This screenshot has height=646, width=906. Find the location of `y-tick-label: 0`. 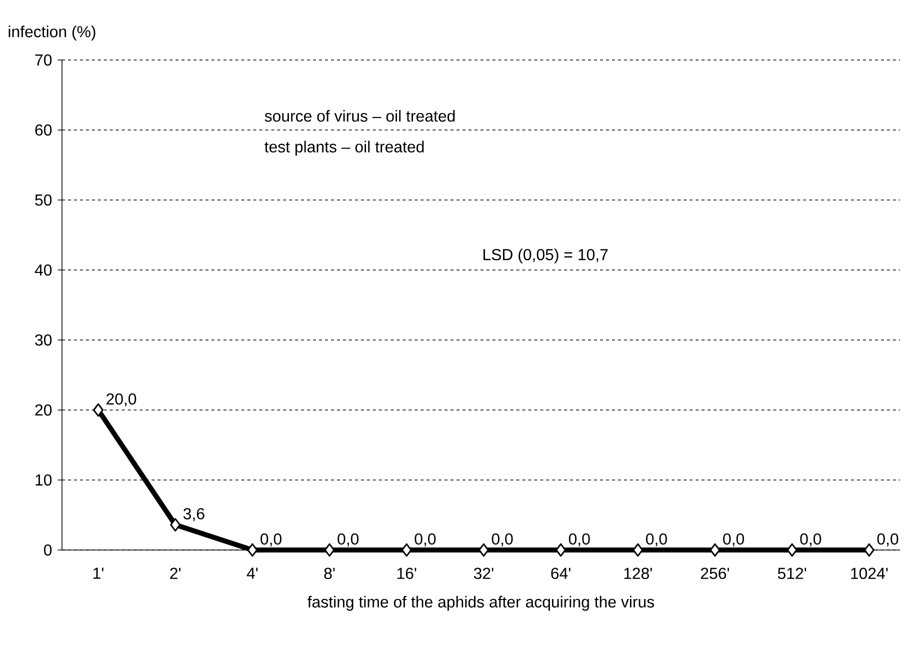

y-tick-label: 0 is located at coordinates (48, 550).